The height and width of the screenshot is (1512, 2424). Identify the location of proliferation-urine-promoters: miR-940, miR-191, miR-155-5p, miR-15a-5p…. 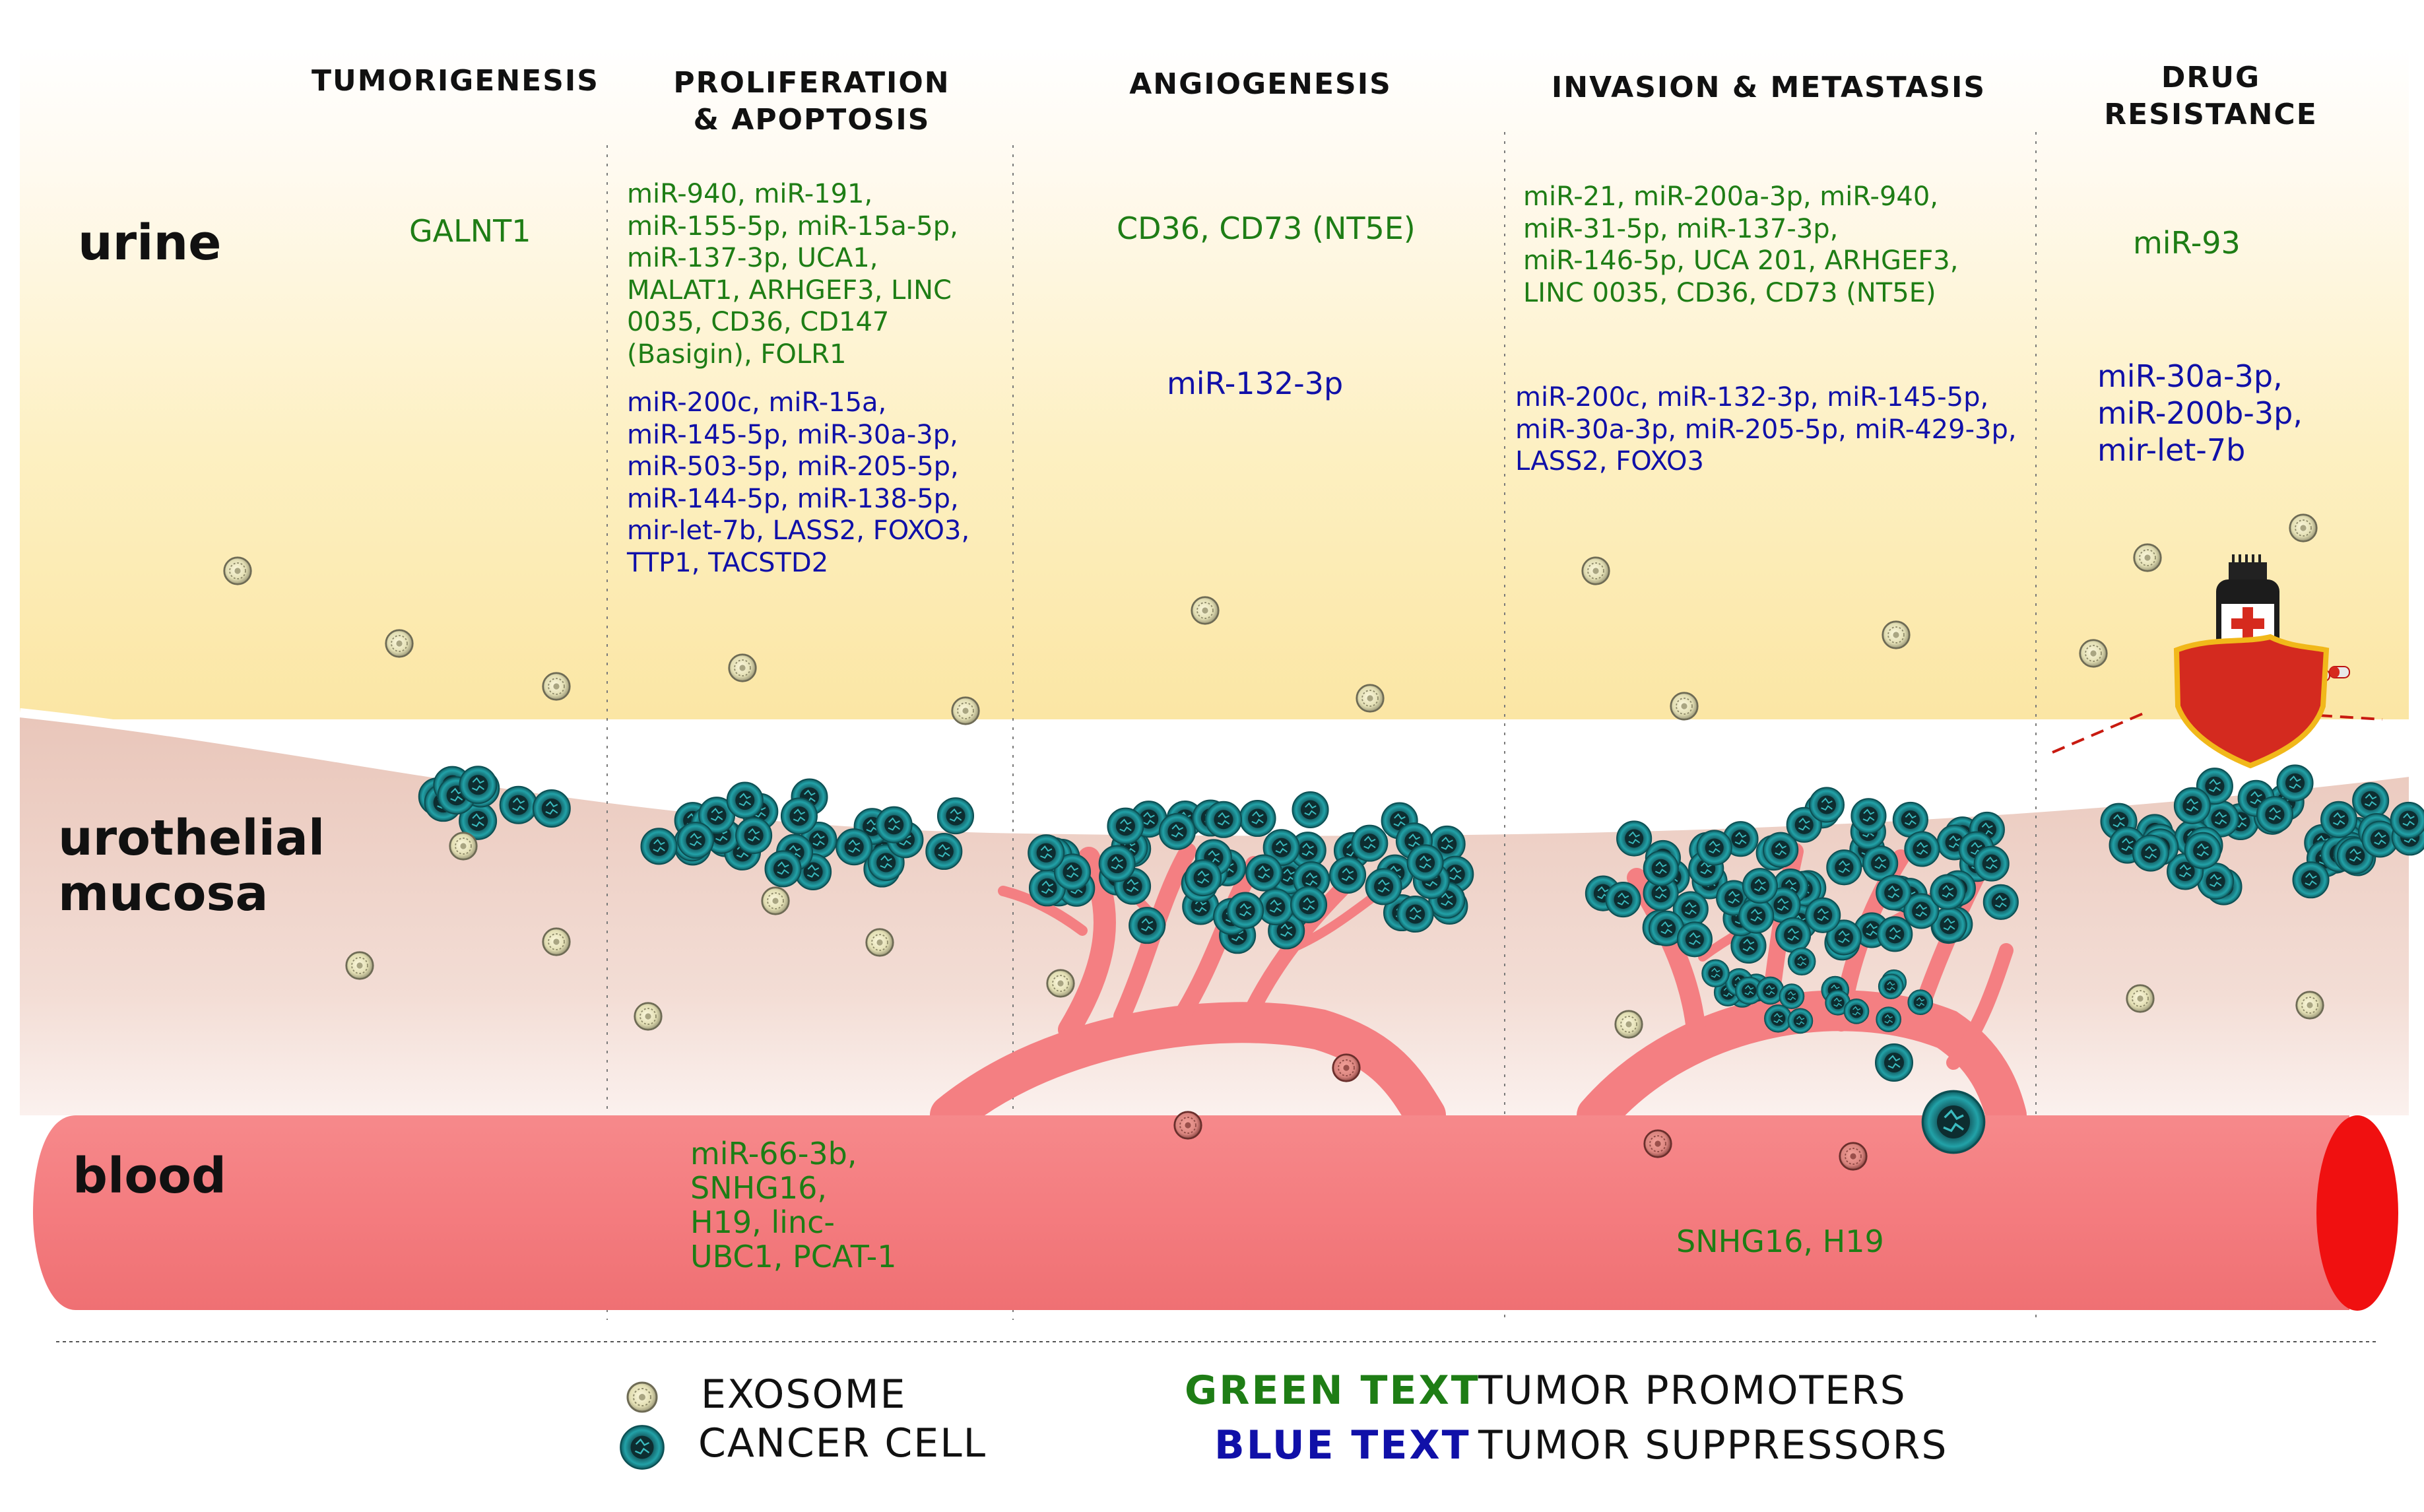
(792, 274).